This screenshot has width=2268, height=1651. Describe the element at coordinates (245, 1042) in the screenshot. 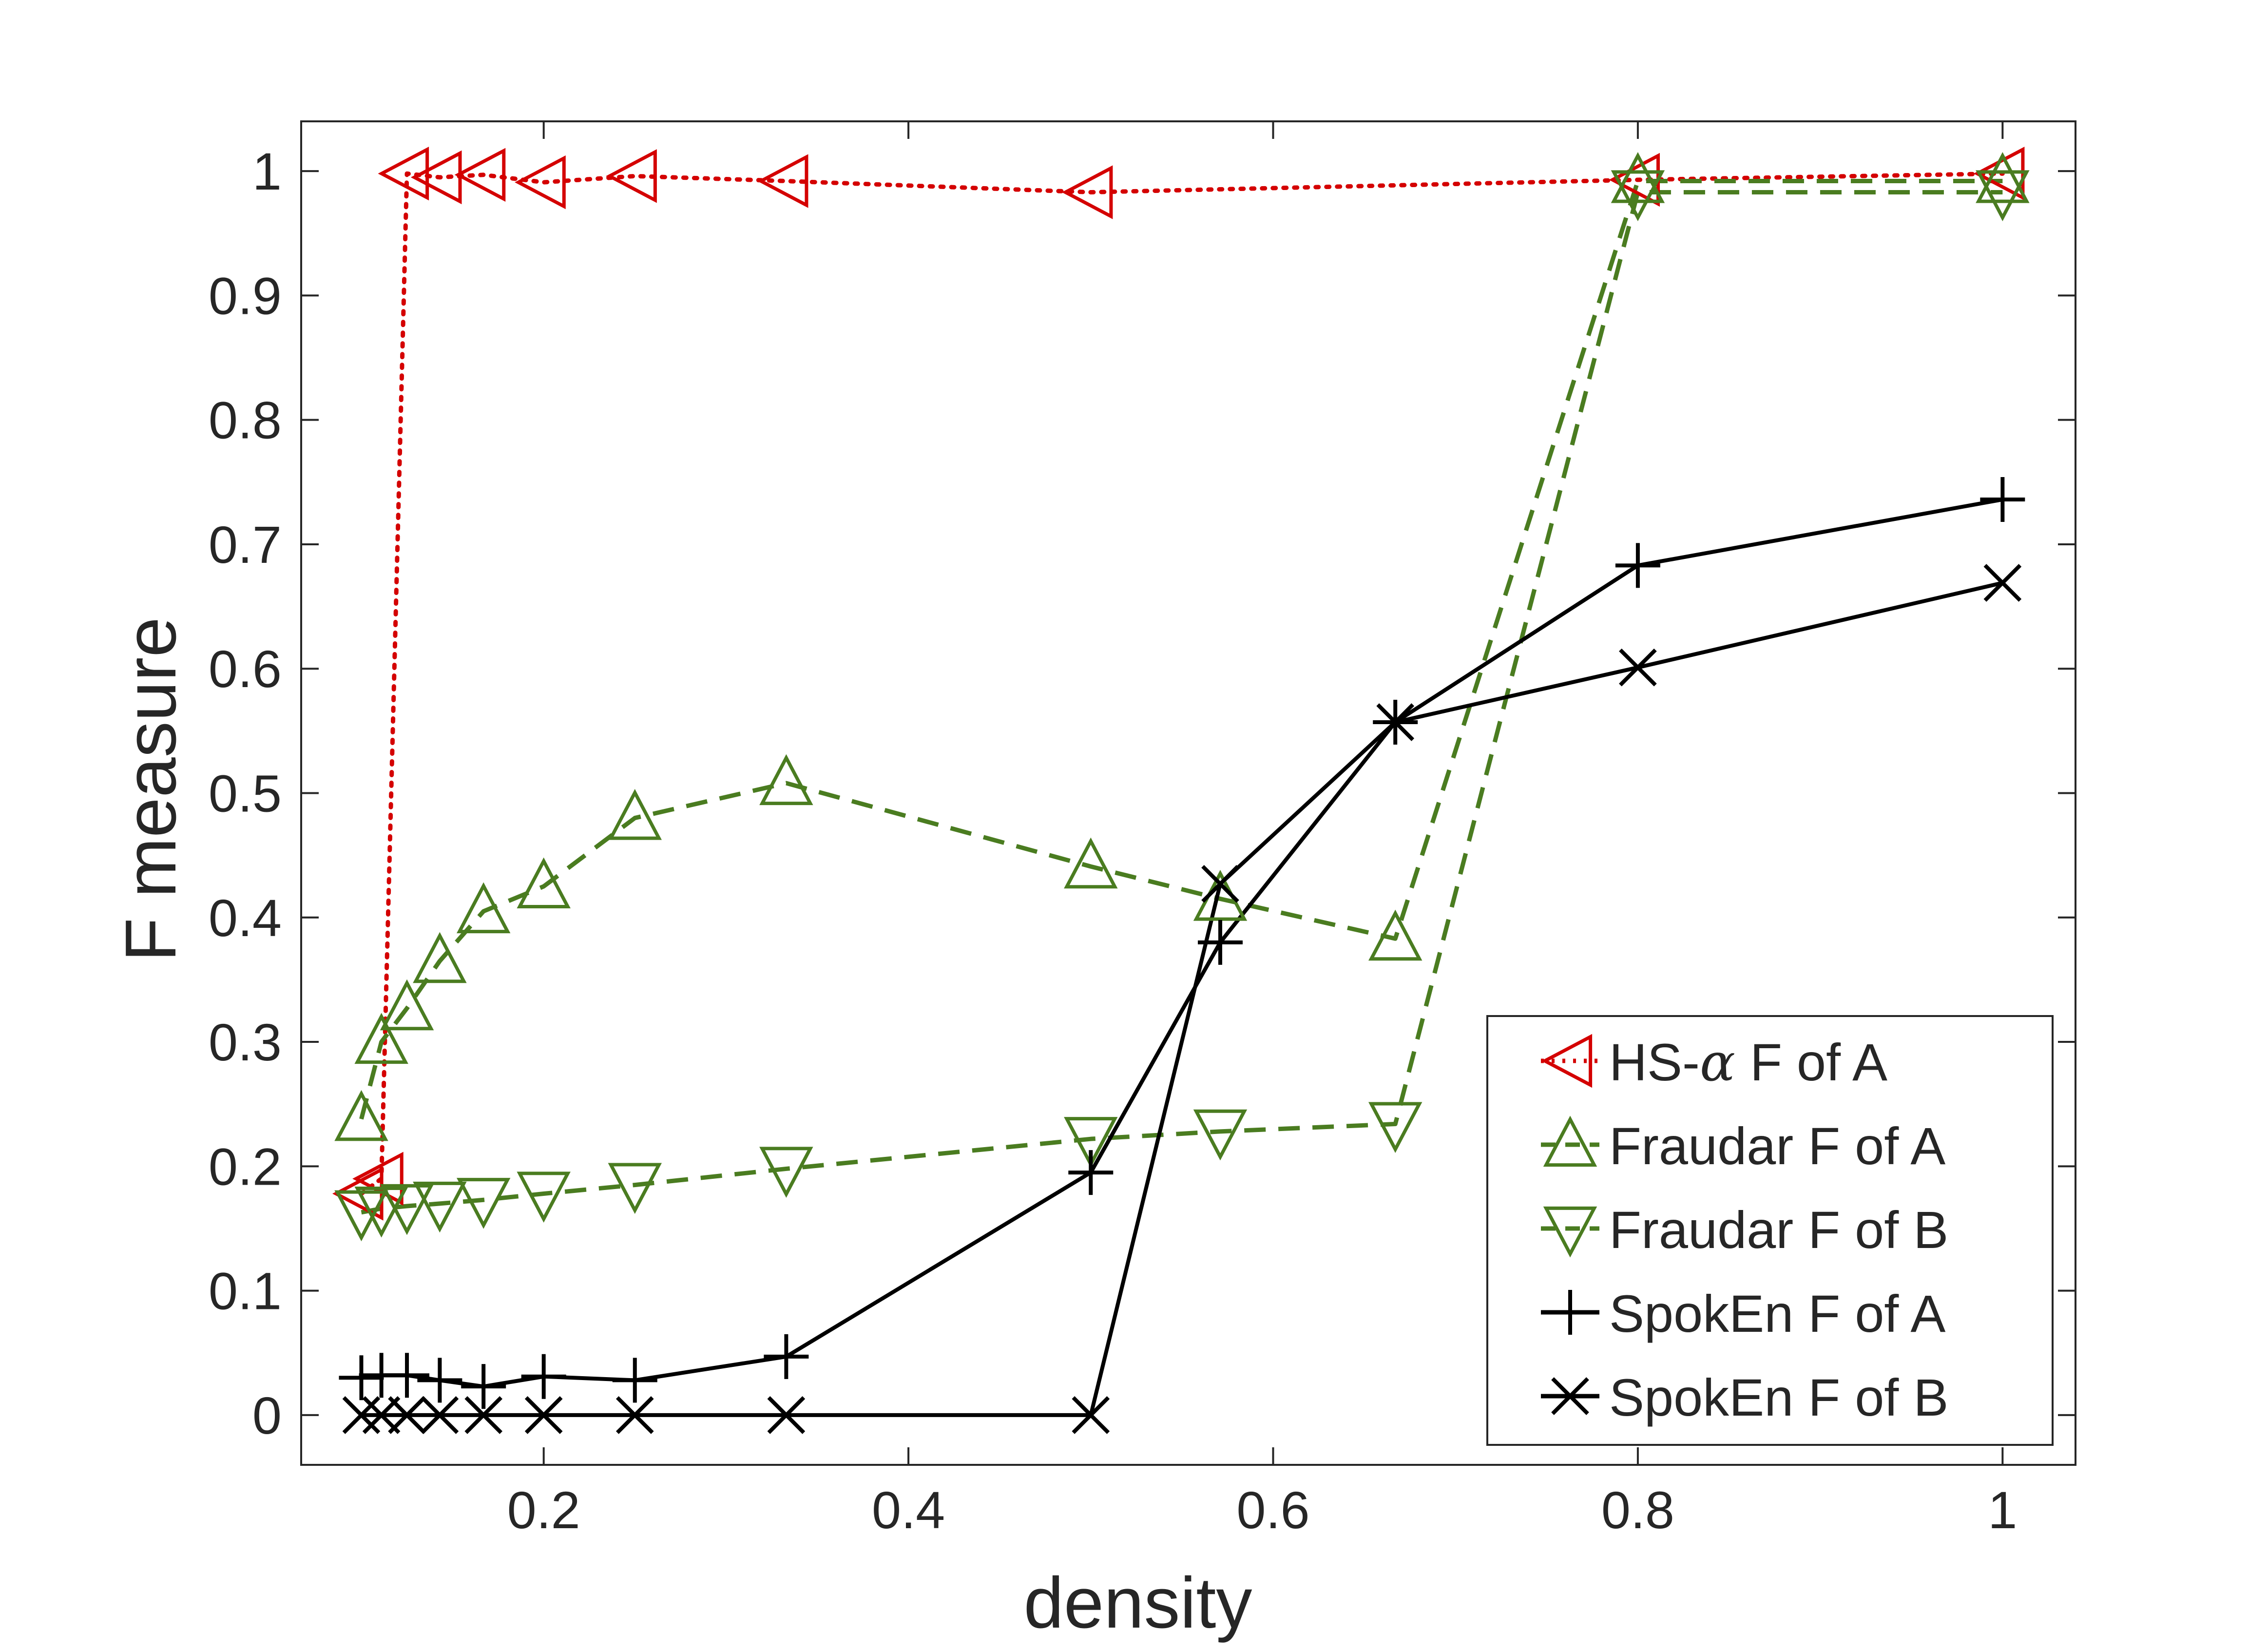

I see `y-tick-label: 0.3` at that location.